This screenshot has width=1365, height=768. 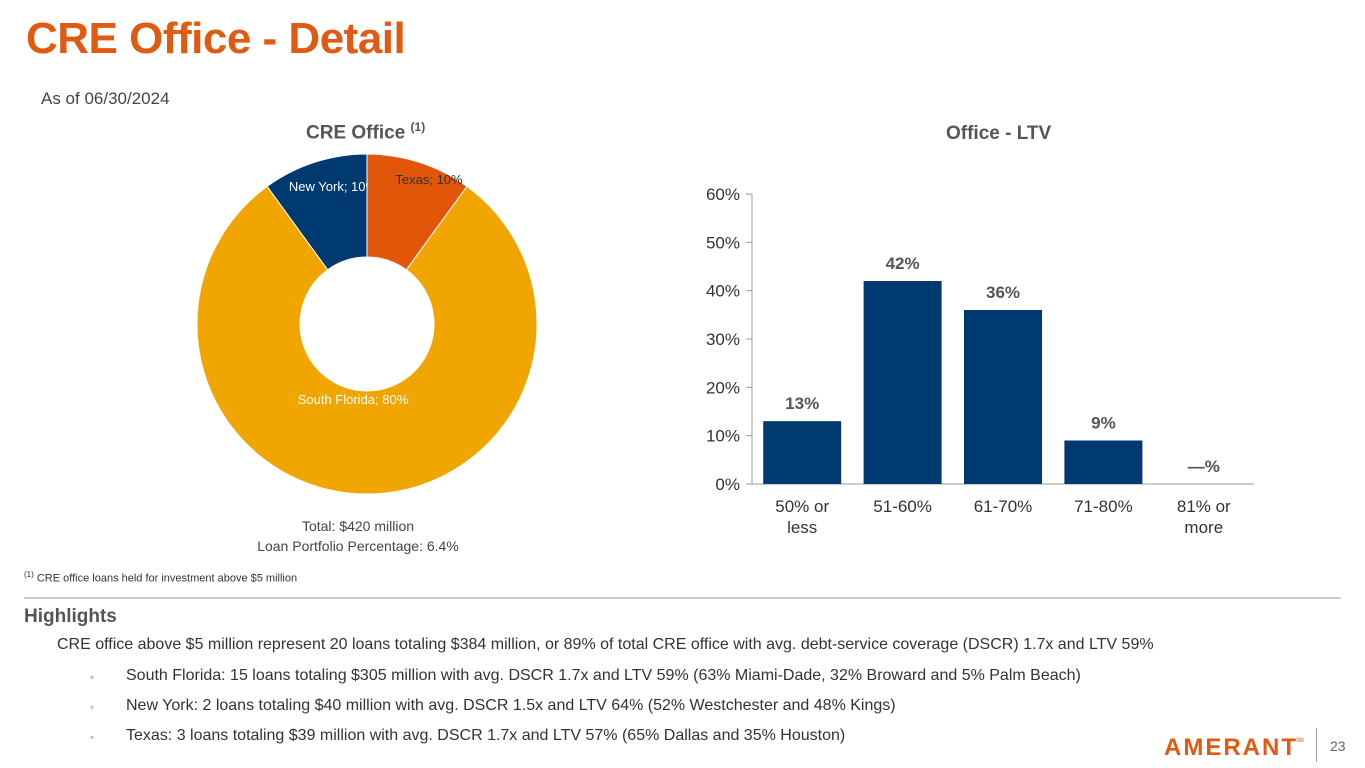 What do you see at coordinates (105, 98) in the screenshot?
I see `as-of-date: As of 06/30/2024` at bounding box center [105, 98].